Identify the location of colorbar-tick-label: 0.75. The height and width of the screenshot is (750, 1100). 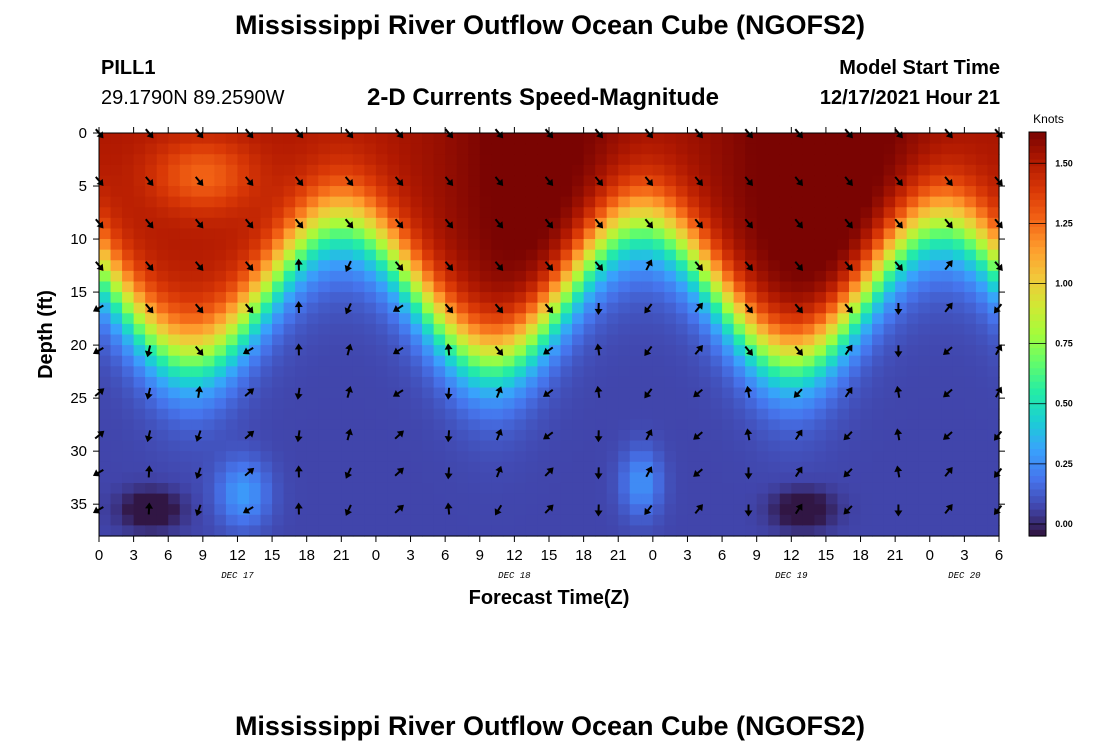
(1064, 344).